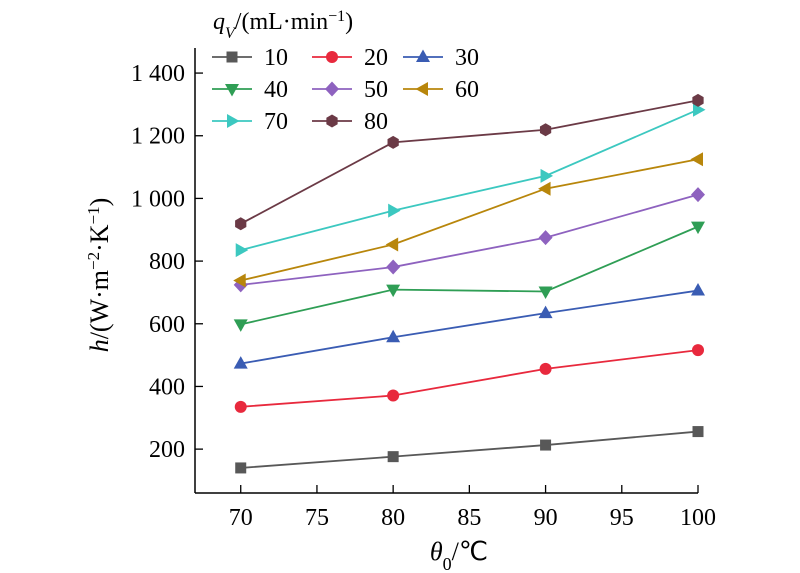 The width and height of the screenshot is (800, 573). What do you see at coordinates (250, 122) in the screenshot?
I see `legend-item-70: 70` at bounding box center [250, 122].